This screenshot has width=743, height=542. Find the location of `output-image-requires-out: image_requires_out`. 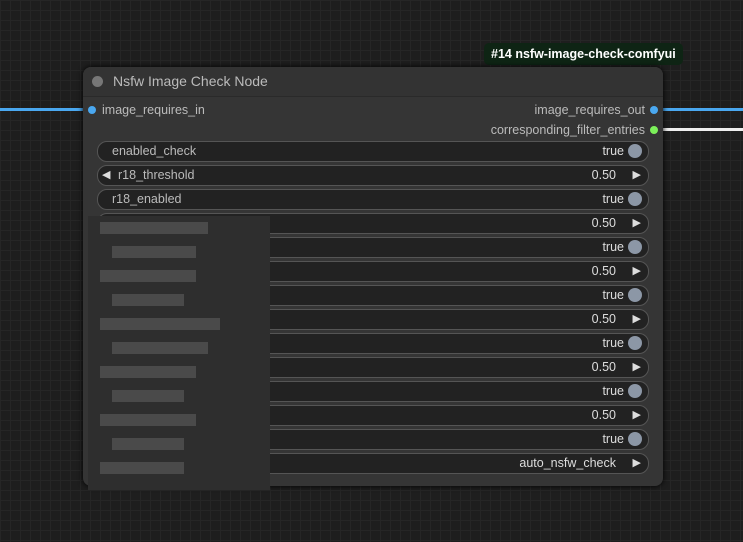

output-image-requires-out: image_requires_out is located at coordinates (590, 110).